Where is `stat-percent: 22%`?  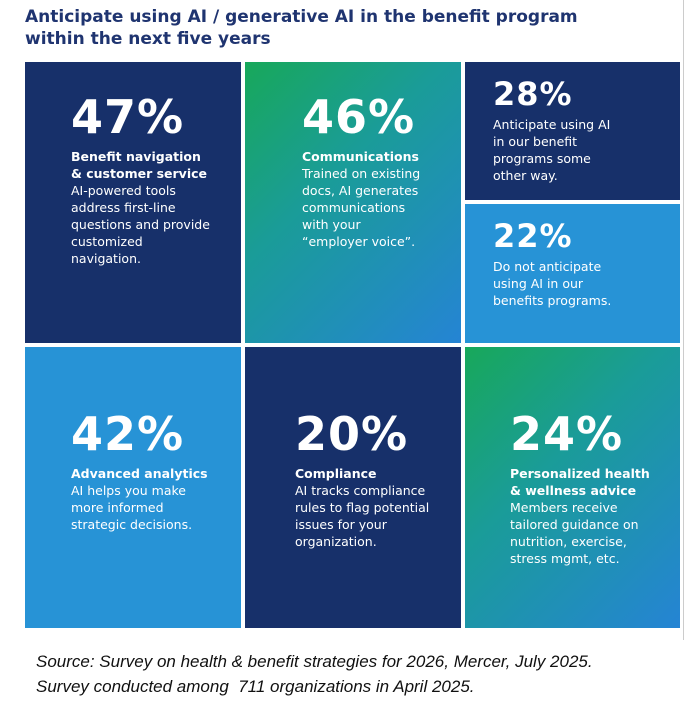
stat-percent: 22% is located at coordinates (533, 236).